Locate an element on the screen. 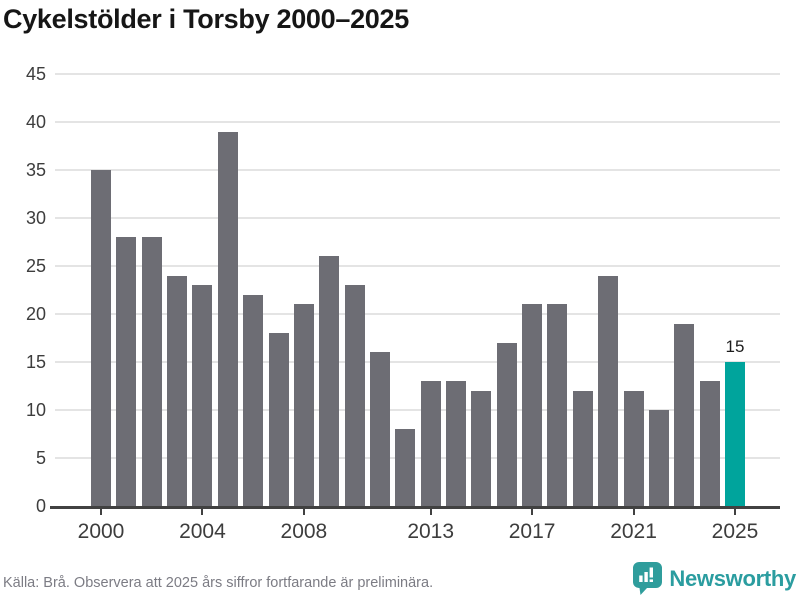 The height and width of the screenshot is (600, 800). y-tick-label-30: 30 is located at coordinates (35, 218).